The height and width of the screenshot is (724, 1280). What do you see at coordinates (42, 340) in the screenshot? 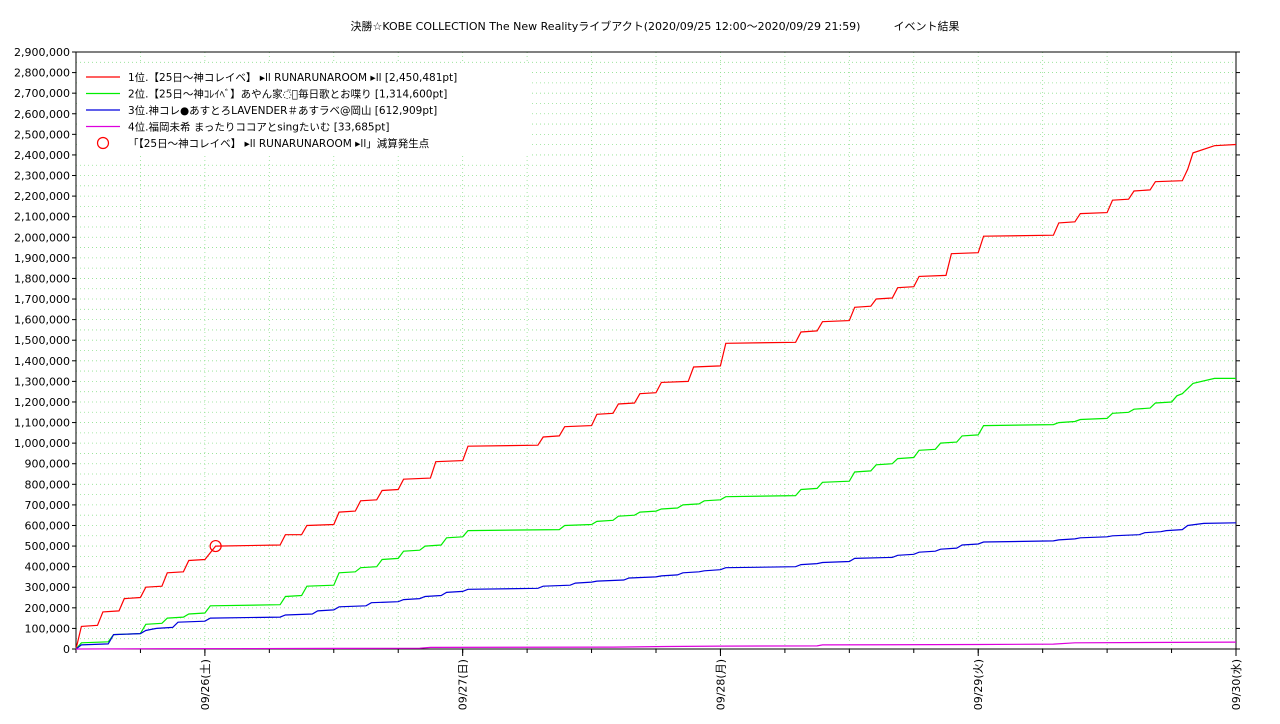
I see `y-tick-label: 1,500,000` at bounding box center [42, 340].